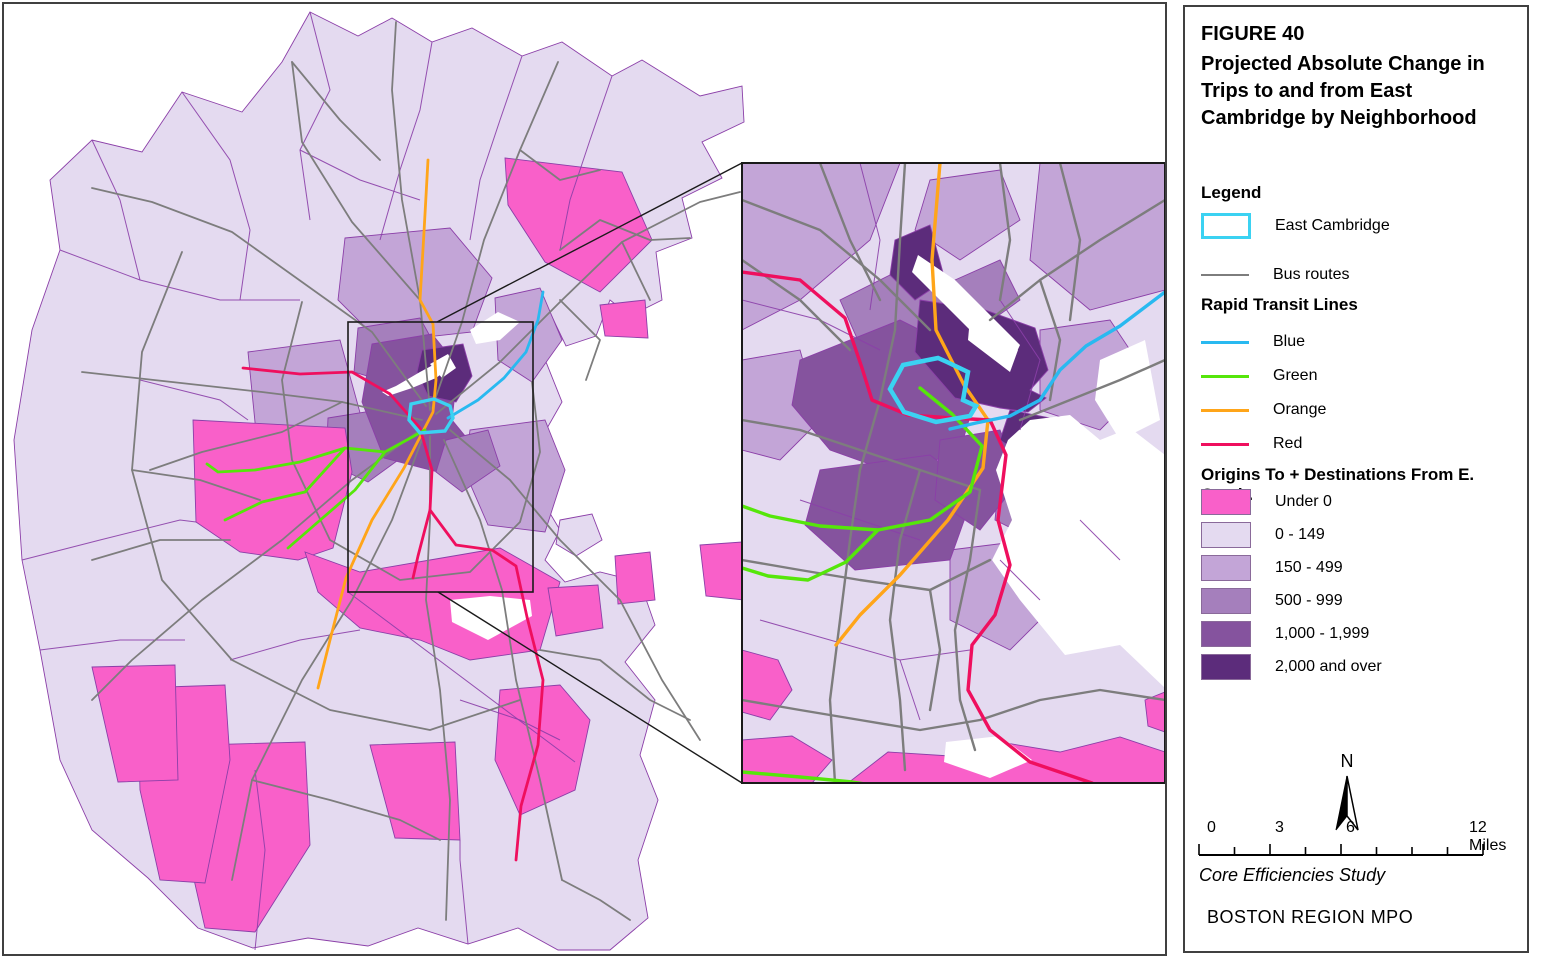 This screenshot has width=1548, height=958. I want to click on legend-label: Blue, so click(1289, 341).